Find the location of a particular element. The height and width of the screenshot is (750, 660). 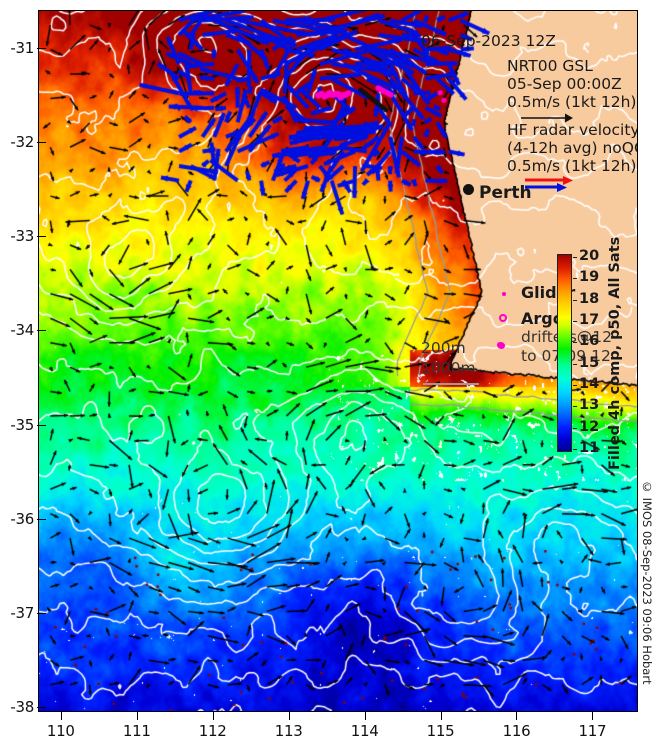

timestamp-label: 06-Sep-2023 12Z is located at coordinates (488, 41).